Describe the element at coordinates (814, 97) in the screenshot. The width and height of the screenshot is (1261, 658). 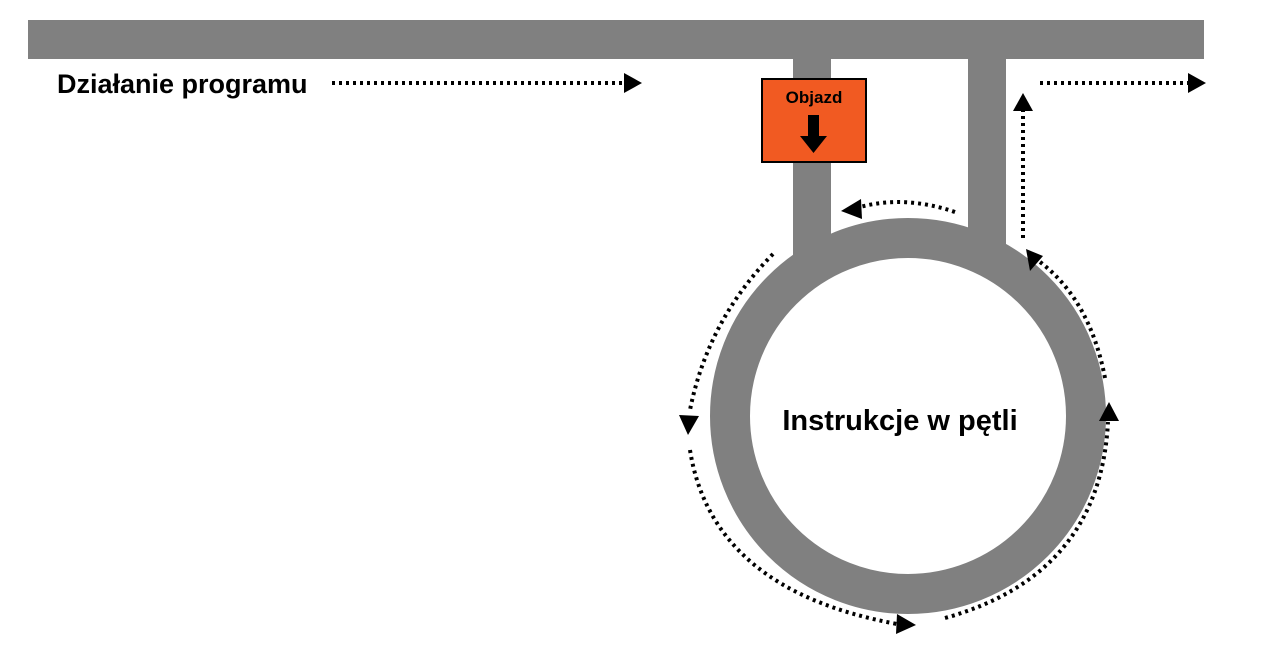
I see `detour-sign-label: Objazd` at that location.